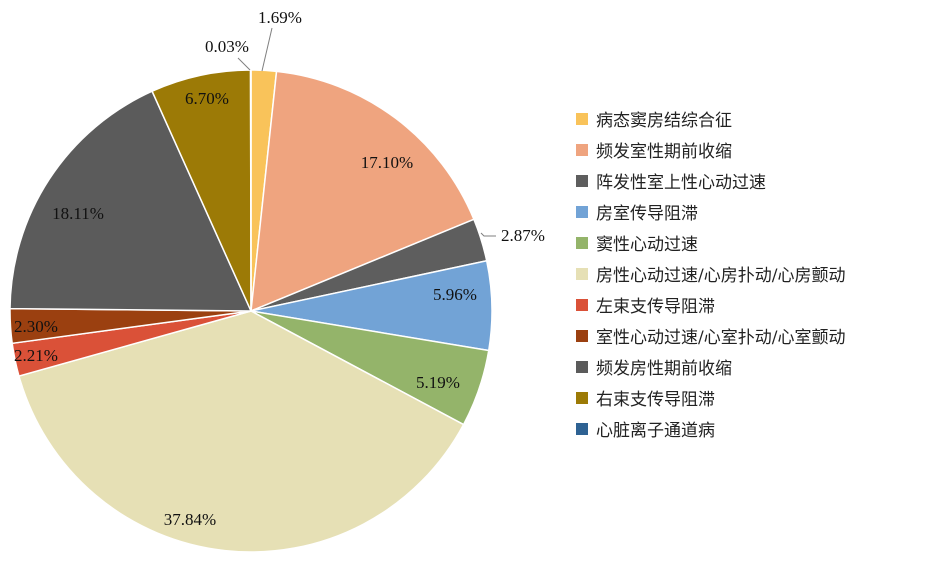 This screenshot has height=568, width=945. I want to click on legend-item: 心脏离子通道病, so click(710, 428).